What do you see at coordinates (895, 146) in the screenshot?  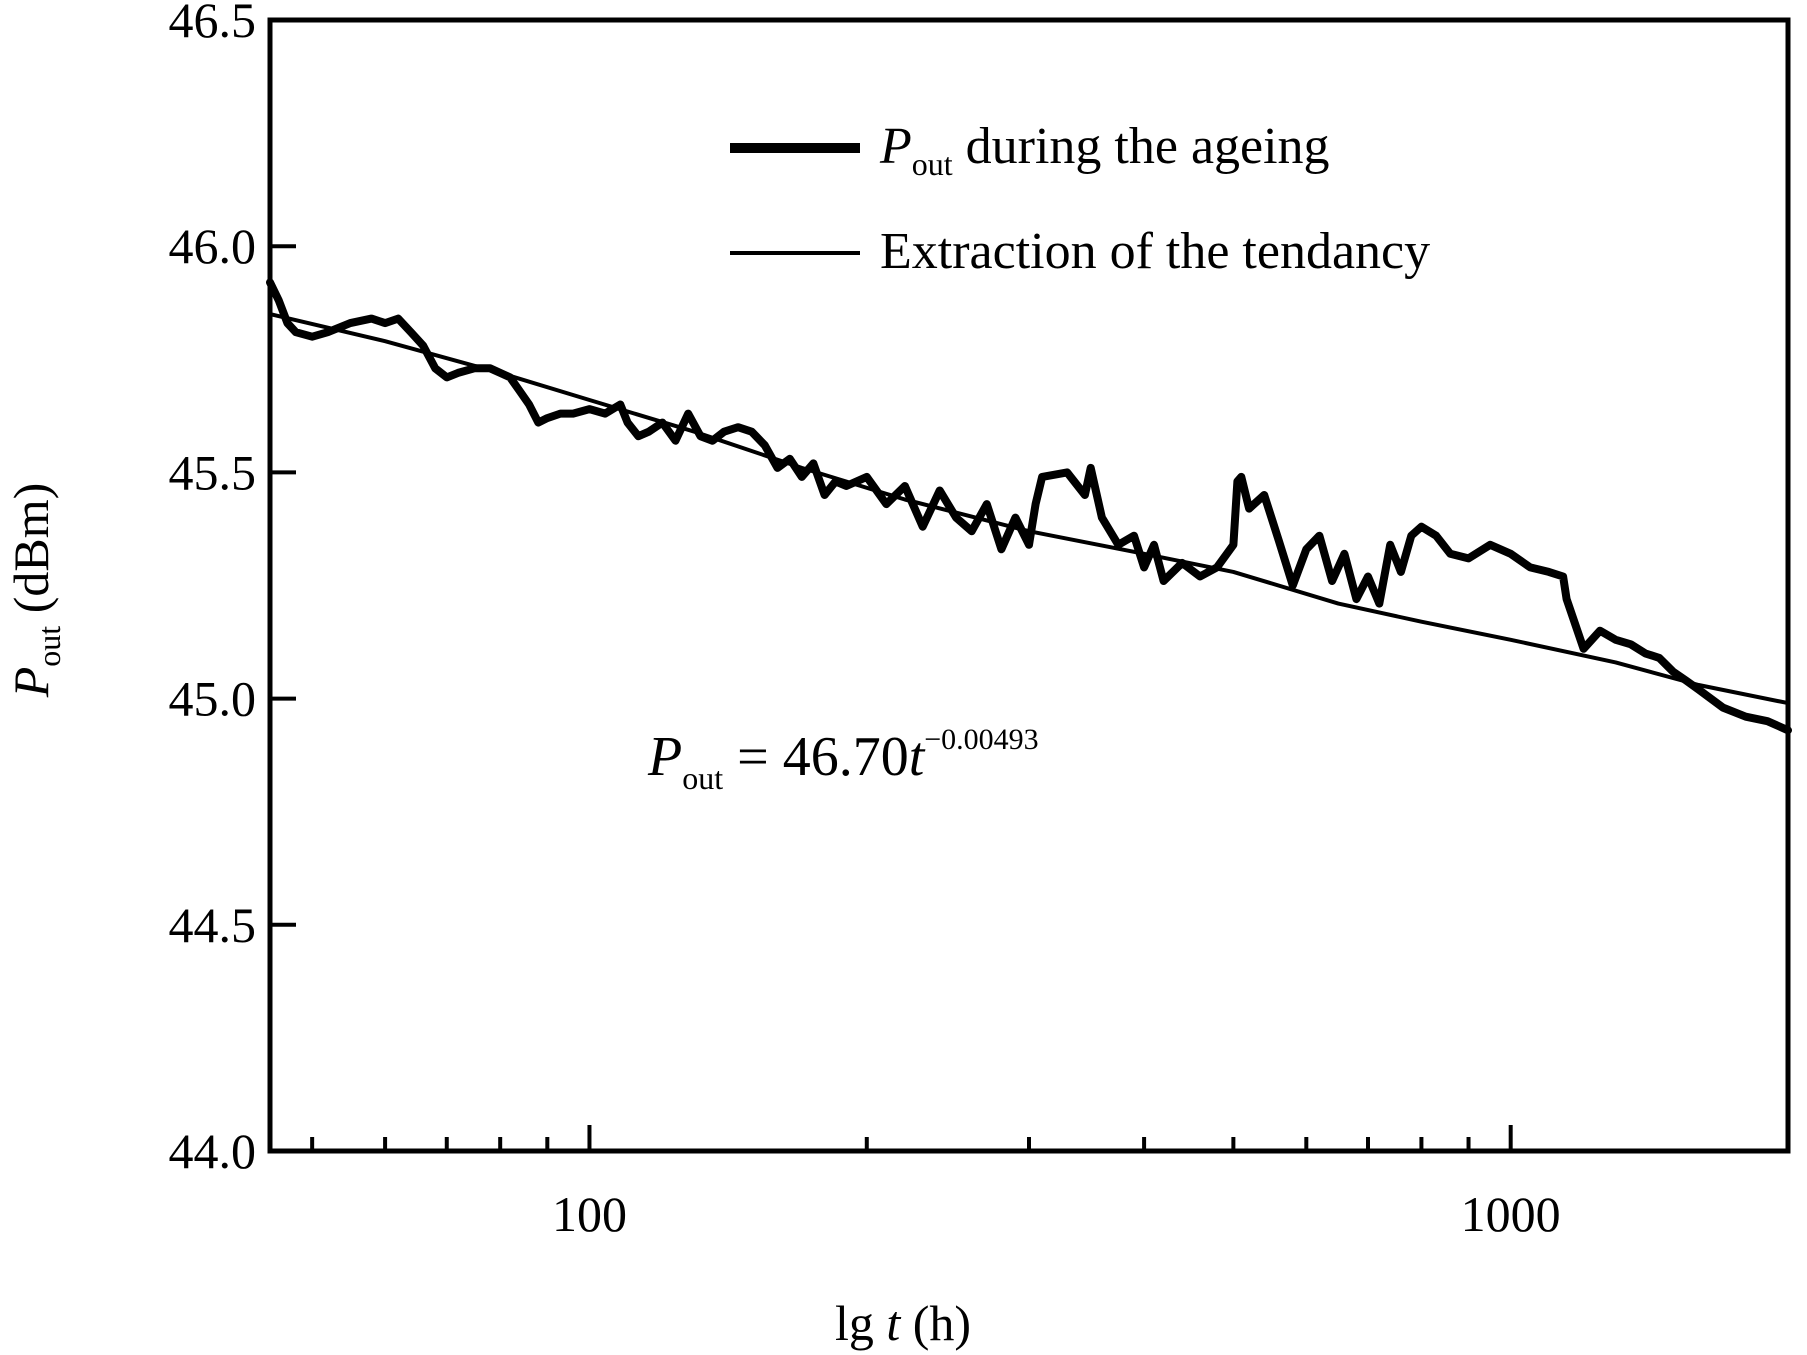 I see `legend-label-measured-symbol: P` at bounding box center [895, 146].